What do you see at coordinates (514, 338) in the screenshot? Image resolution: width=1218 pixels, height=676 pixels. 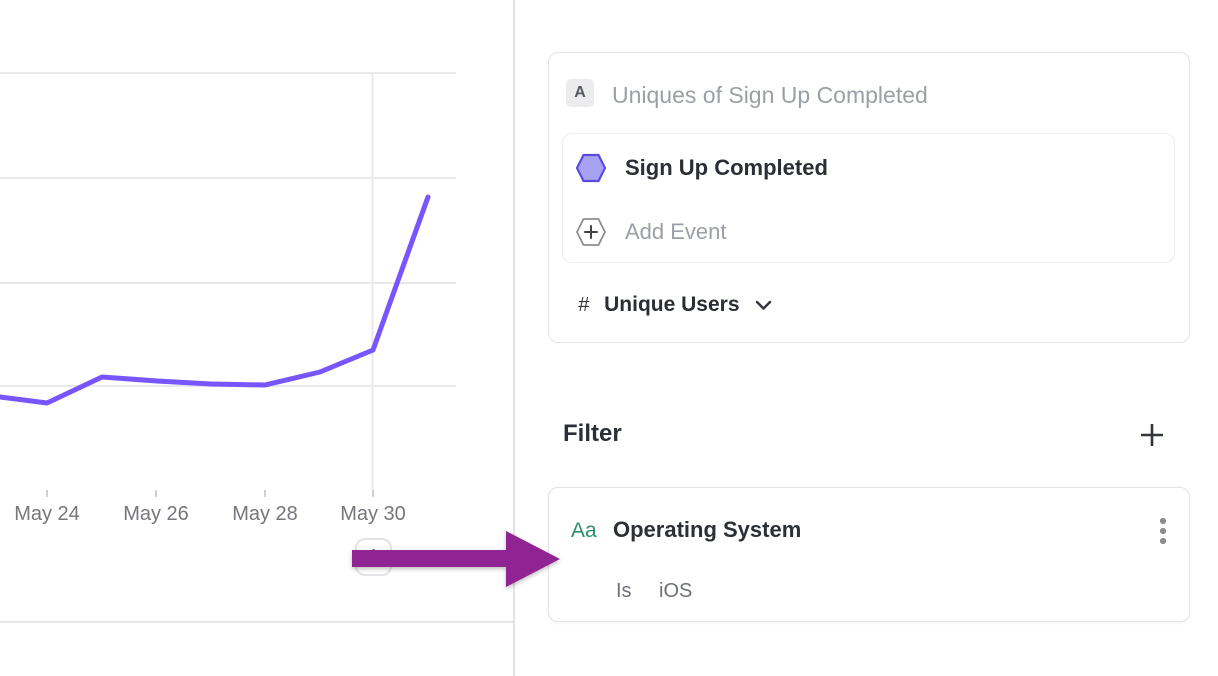 I see `panel-divider` at bounding box center [514, 338].